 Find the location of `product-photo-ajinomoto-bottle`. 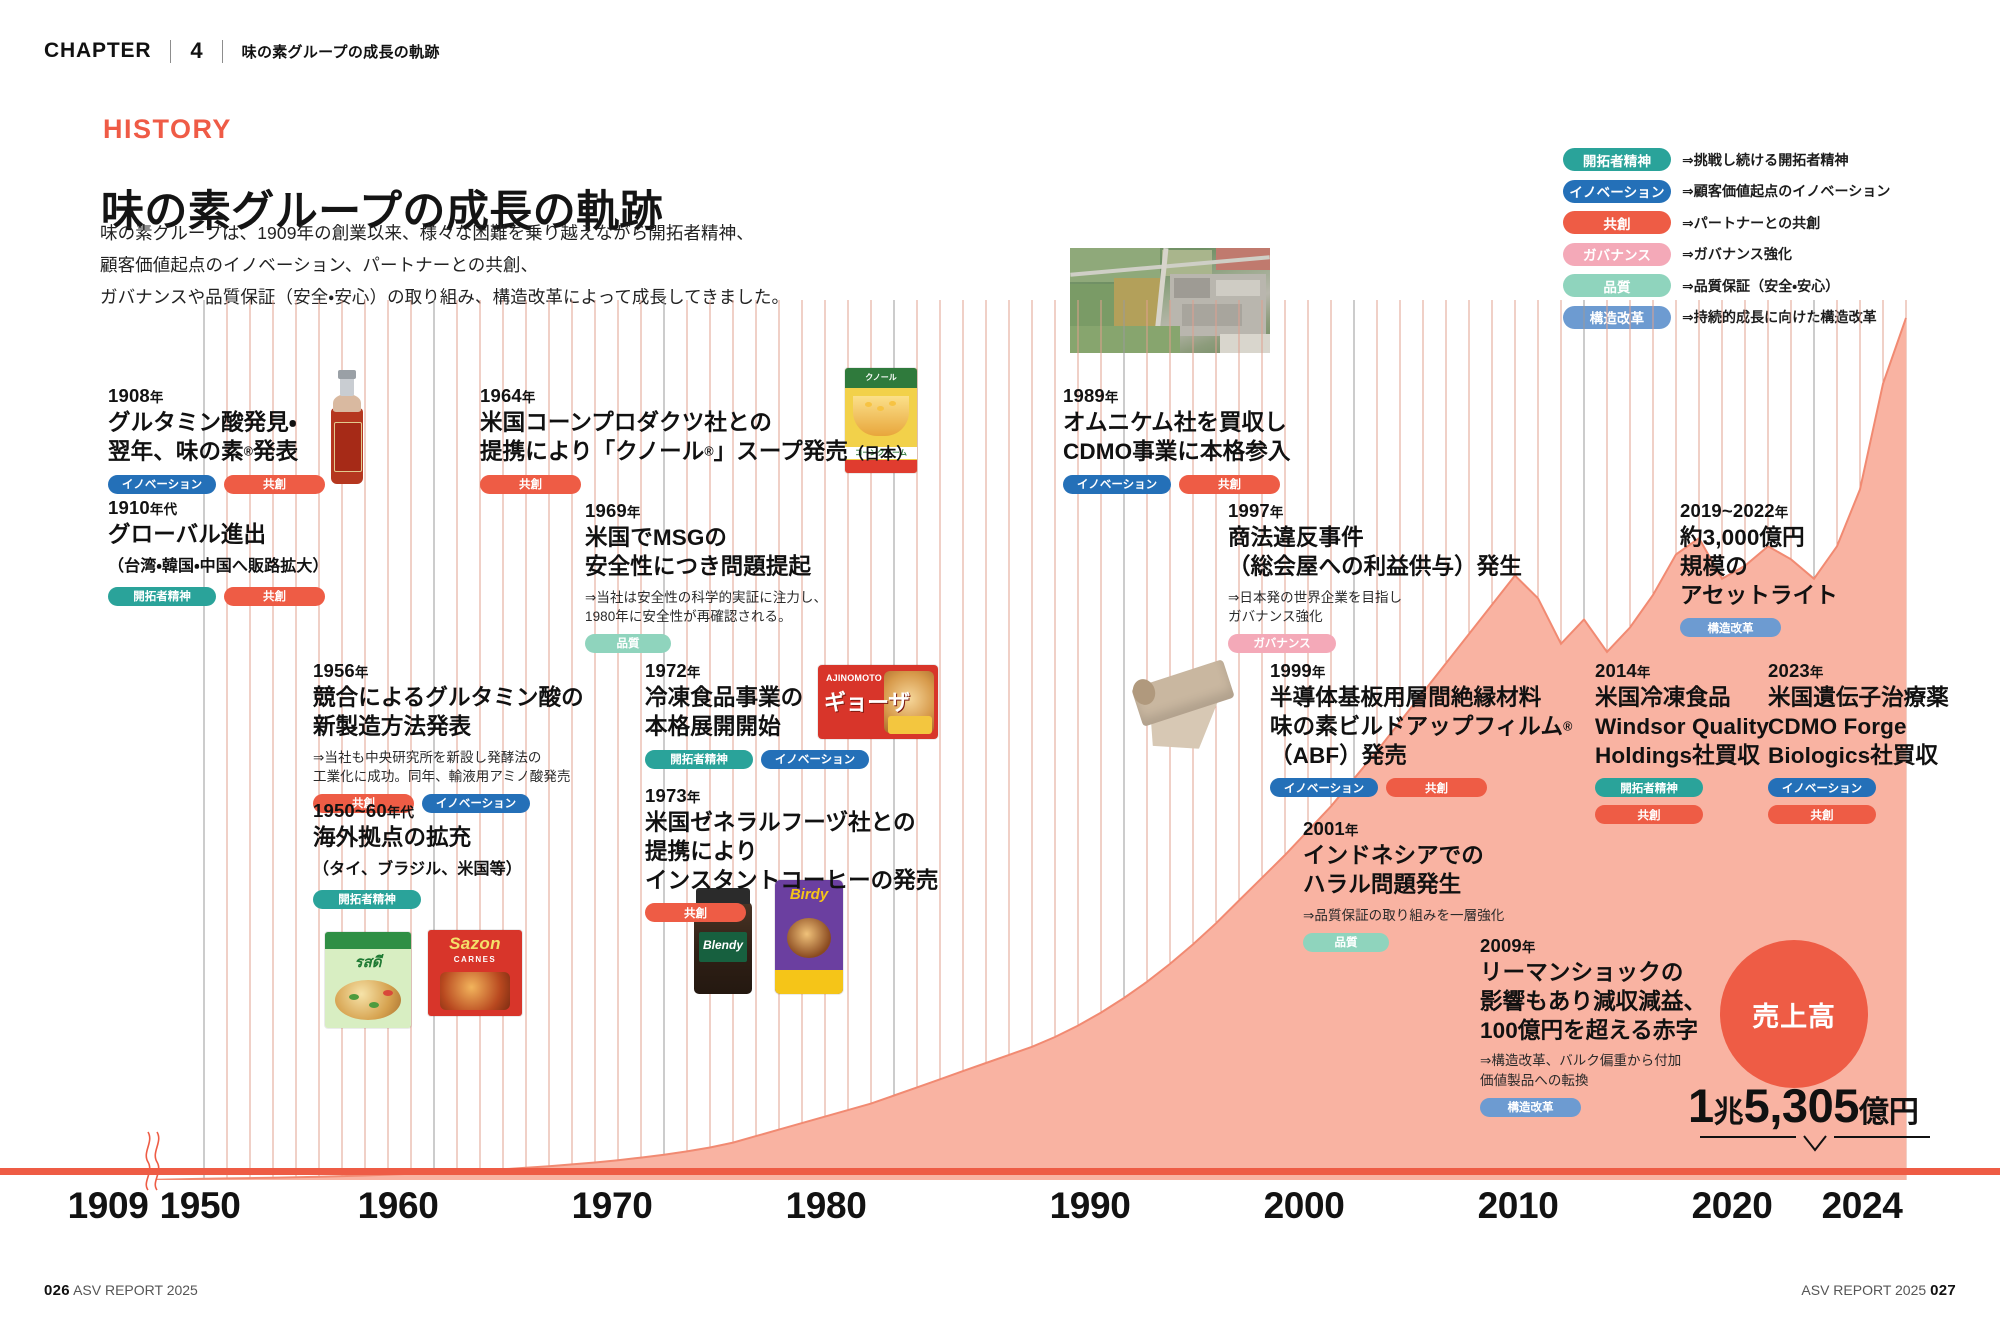

product-photo-ajinomoto-bottle is located at coordinates (347, 429).